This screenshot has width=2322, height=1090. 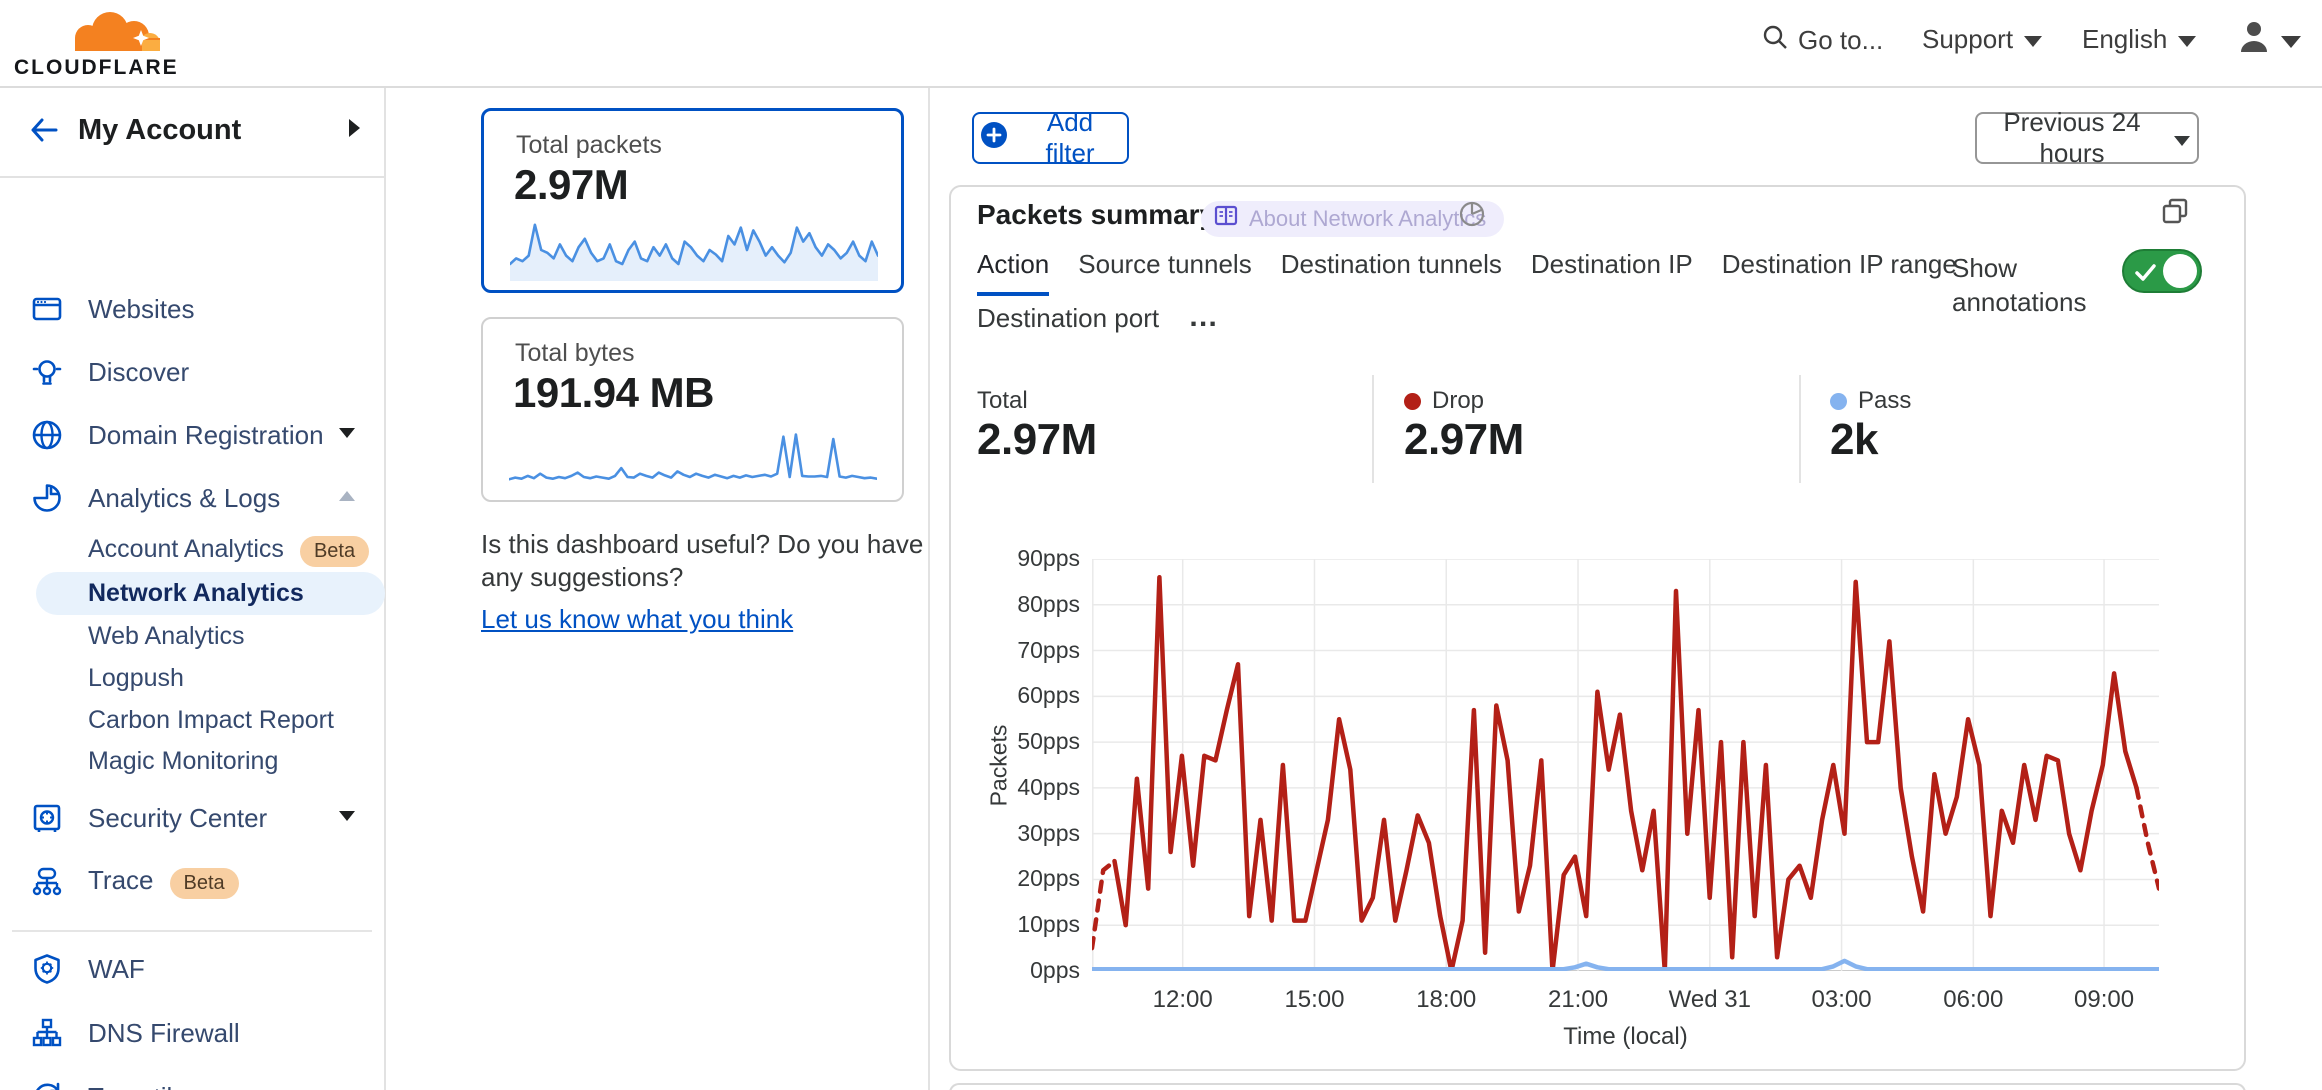 I want to click on user-menu, so click(x=2270, y=40).